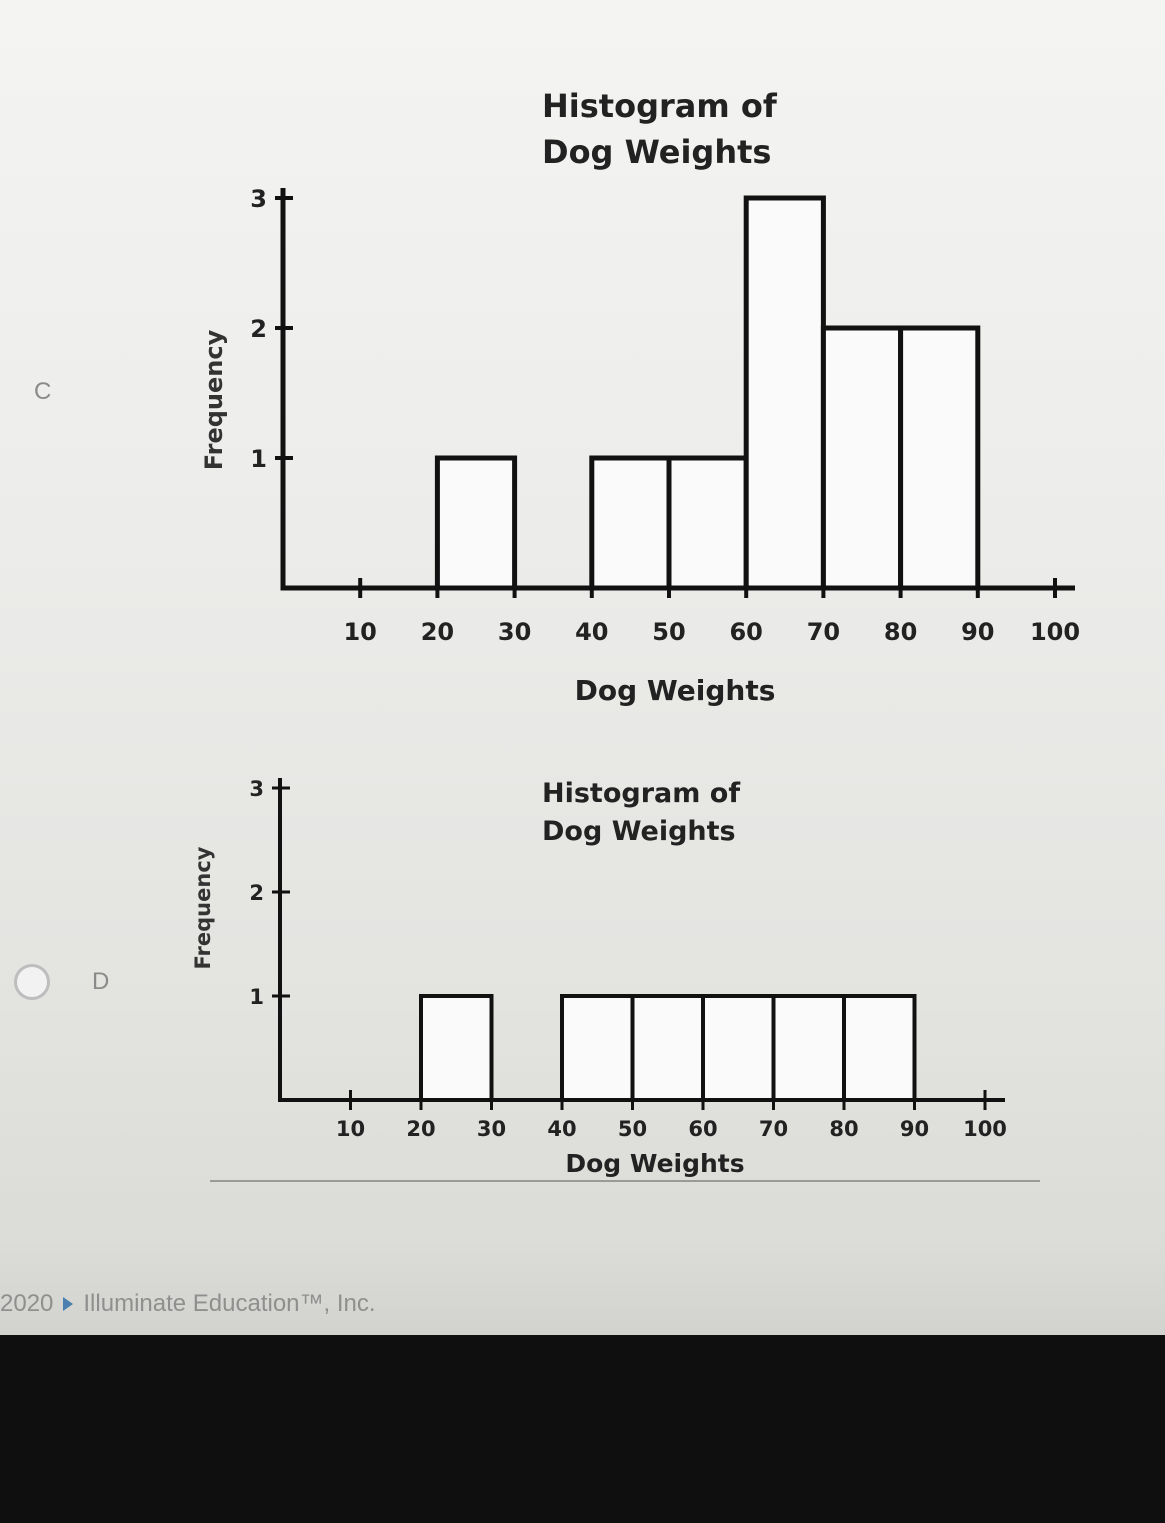  Describe the element at coordinates (229, 1303) in the screenshot. I see `copyright-company: Illuminate Education™, Inc.` at that location.